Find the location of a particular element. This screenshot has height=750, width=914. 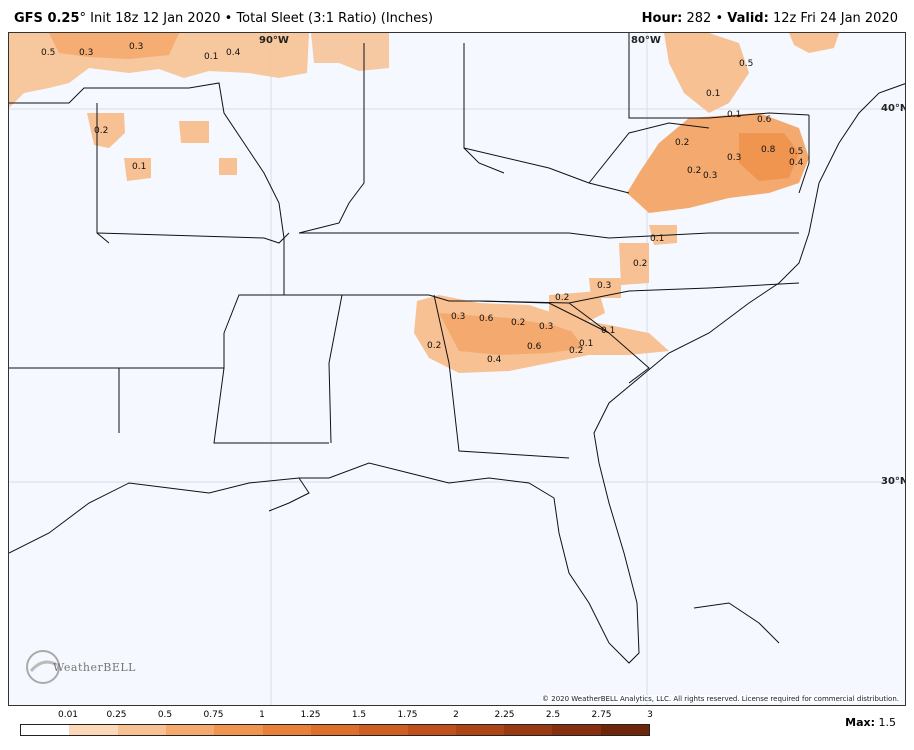

lon-label: 90°W is located at coordinates (274, 40).